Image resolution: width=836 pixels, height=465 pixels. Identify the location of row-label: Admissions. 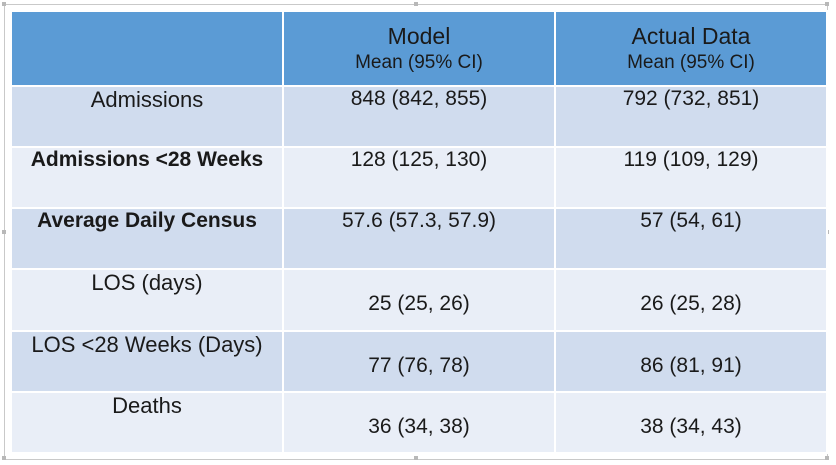
(147, 116).